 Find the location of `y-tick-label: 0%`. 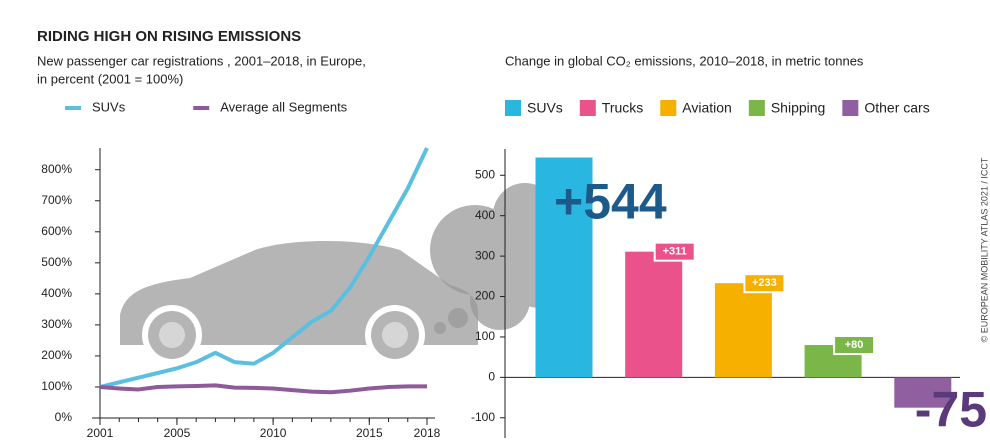

y-tick-label: 0% is located at coordinates (64, 417).